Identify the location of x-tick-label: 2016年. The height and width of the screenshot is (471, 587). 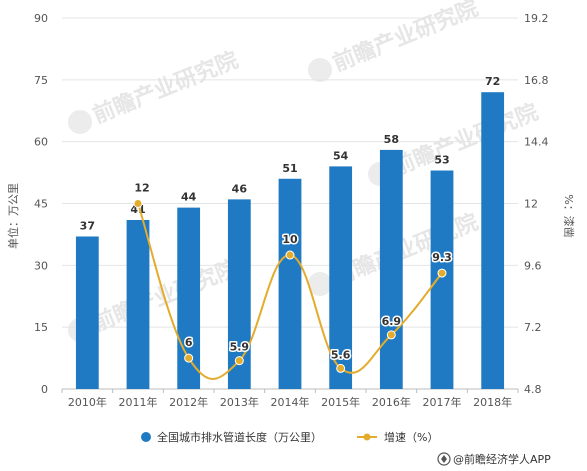
(391, 402).